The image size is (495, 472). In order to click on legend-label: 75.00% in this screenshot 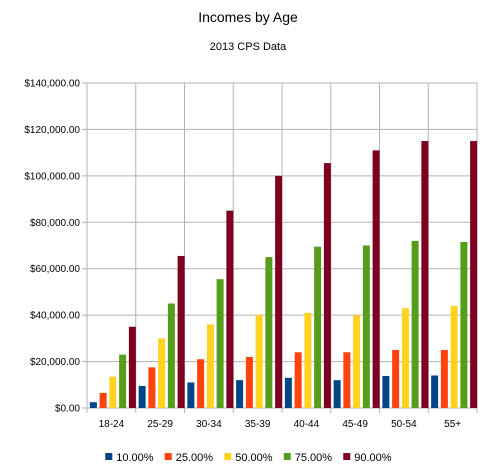, I will do `click(314, 458)`.